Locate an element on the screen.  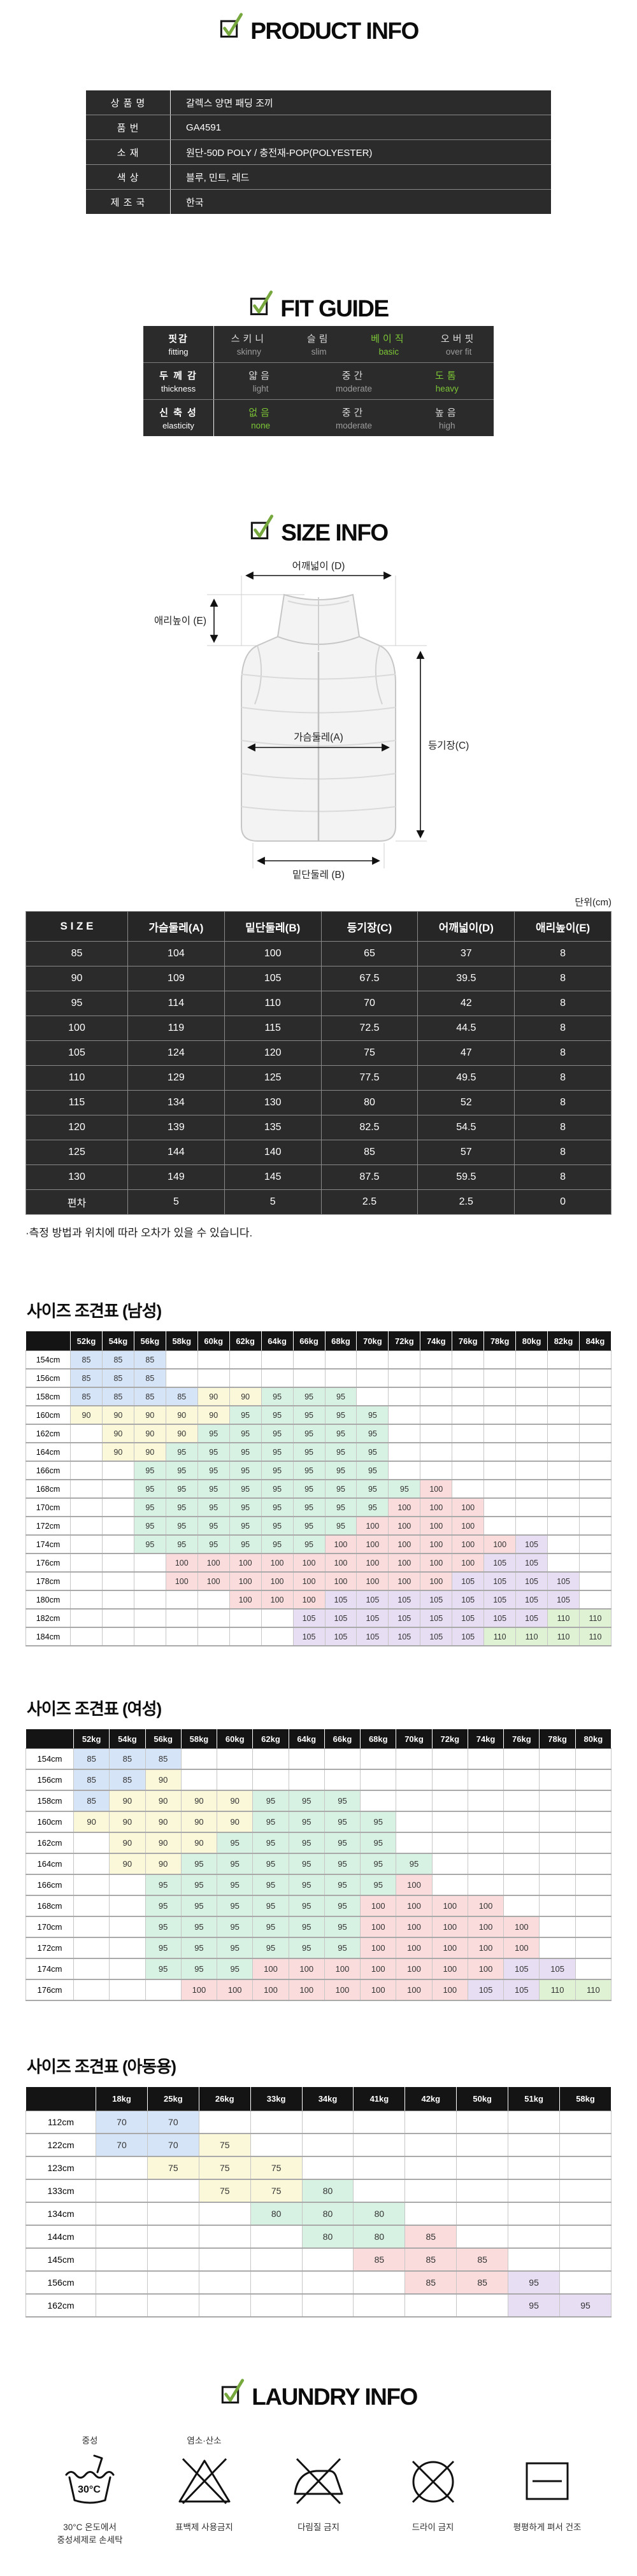
chart-row: 162cm 90 90 90 95 95 95 95 95 95 is located at coordinates (318, 1433).